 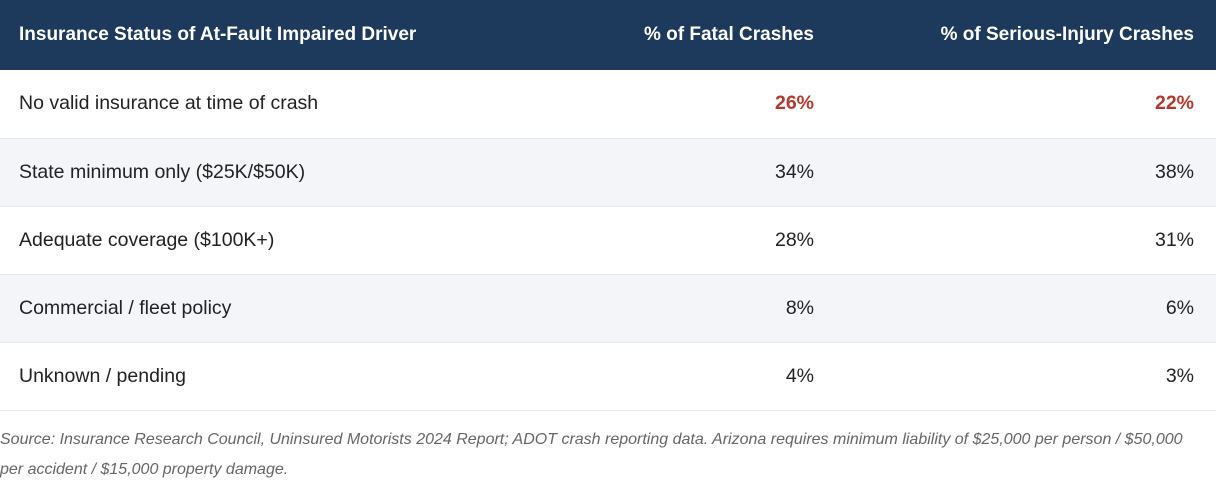 I want to click on row-status-label: State minimum only ($25K/$50K), so click(x=162, y=171).